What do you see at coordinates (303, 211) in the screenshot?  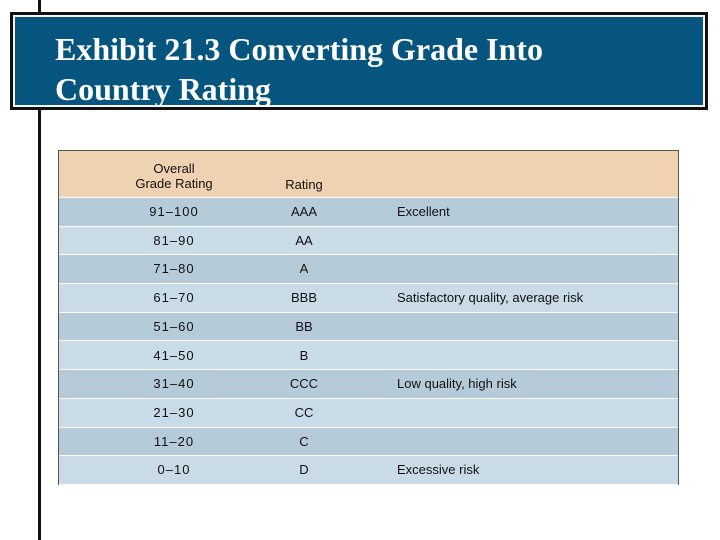 I see `rating-cell: AAA` at bounding box center [303, 211].